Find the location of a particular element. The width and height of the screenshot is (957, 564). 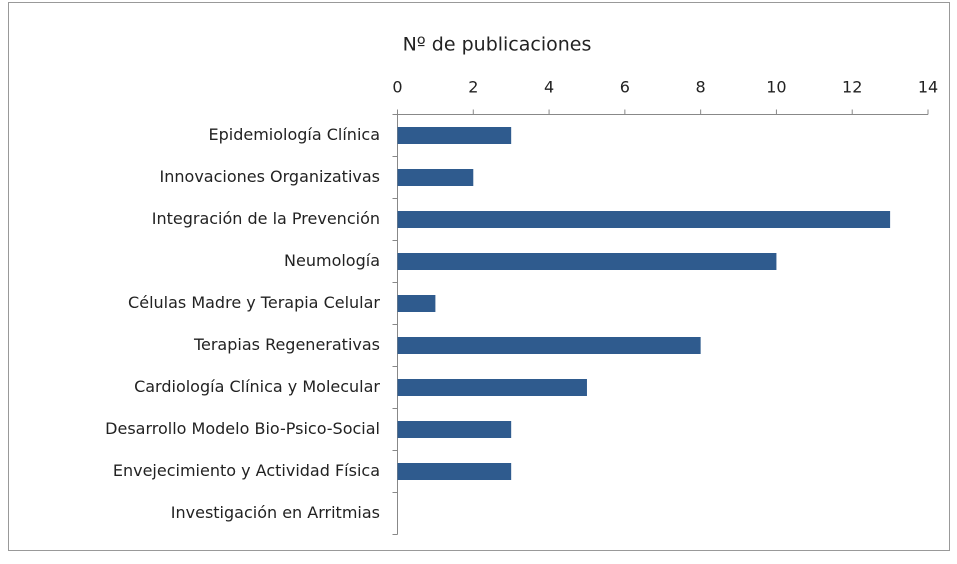

x-tick-label: 14 is located at coordinates (928, 87).